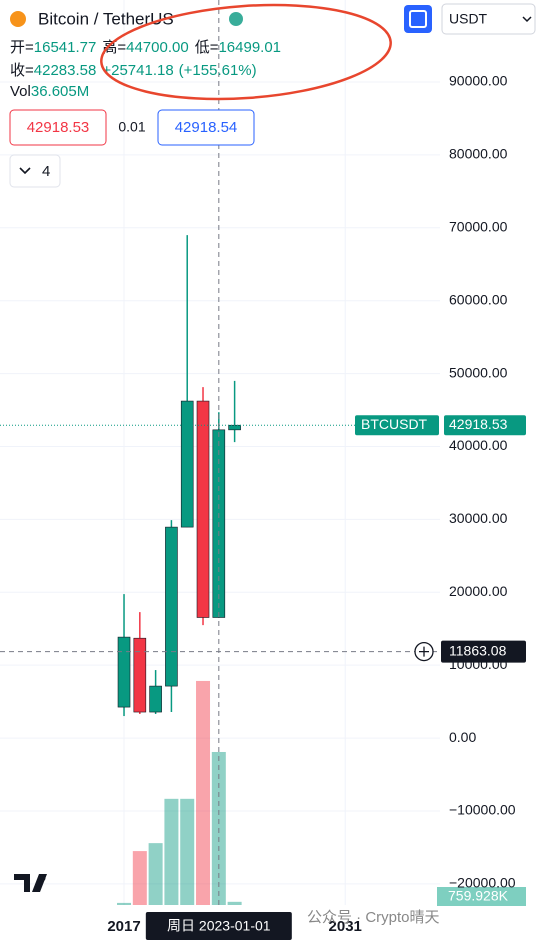 This screenshot has height=947, width=540. Describe the element at coordinates (218, 70) in the screenshot. I see `change-pct: (+155.61%)` at that location.